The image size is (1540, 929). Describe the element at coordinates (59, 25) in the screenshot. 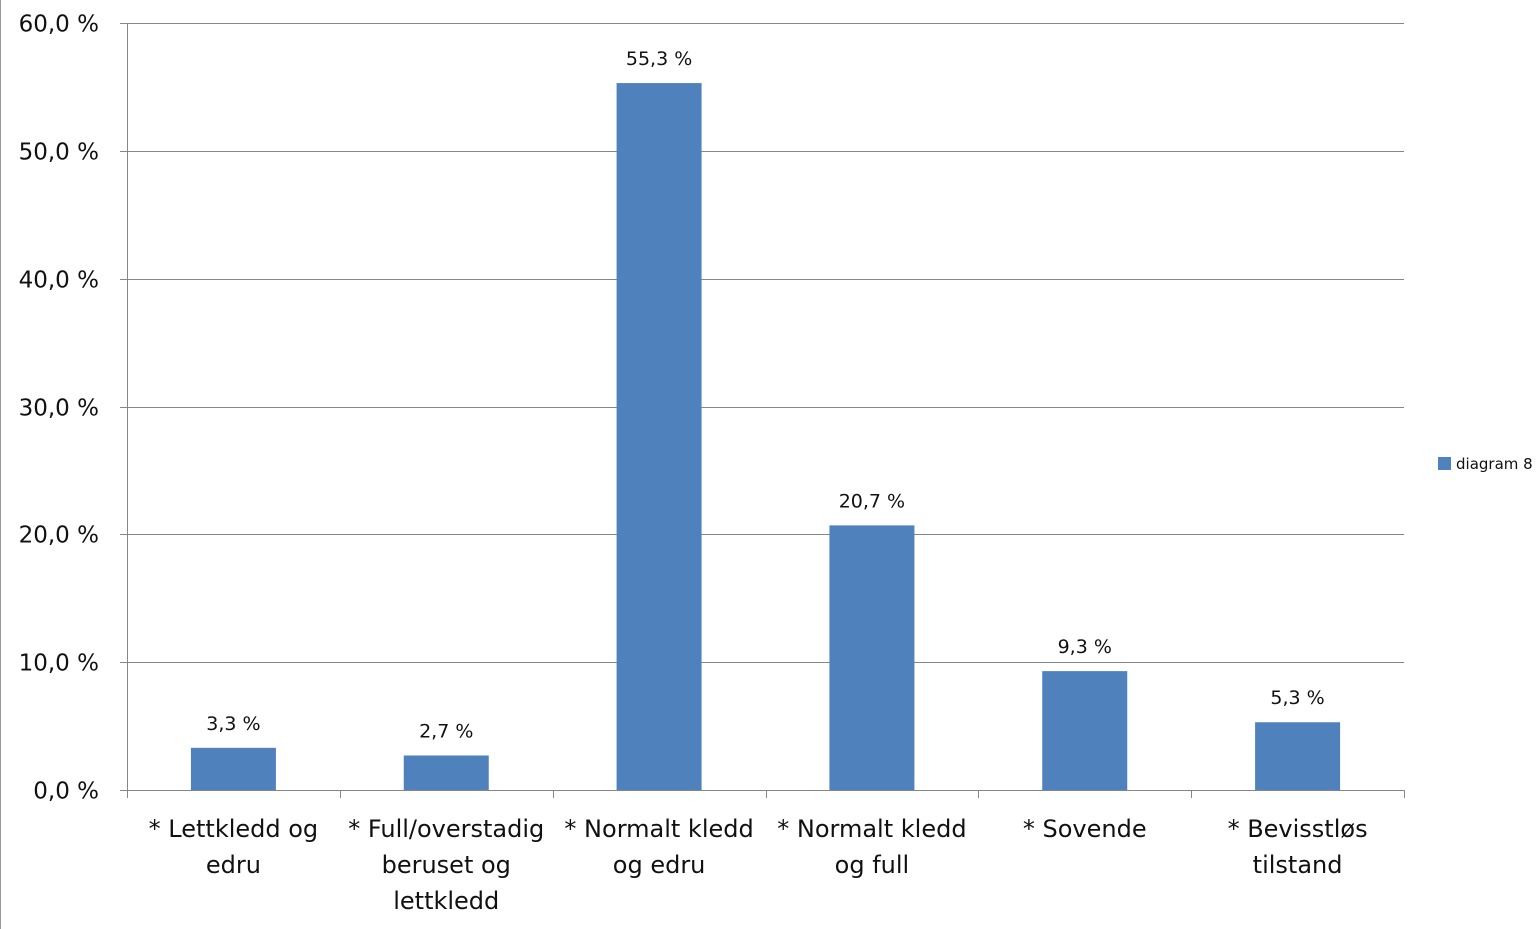

I see `y-tick-label: 60,0 %` at that location.